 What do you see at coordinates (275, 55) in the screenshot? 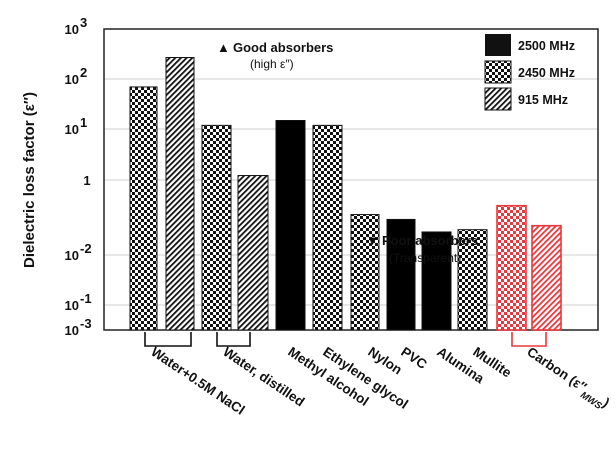
I see `good-absorbers-annotation: ▲ Good absorbers (high ε″)` at bounding box center [275, 55].